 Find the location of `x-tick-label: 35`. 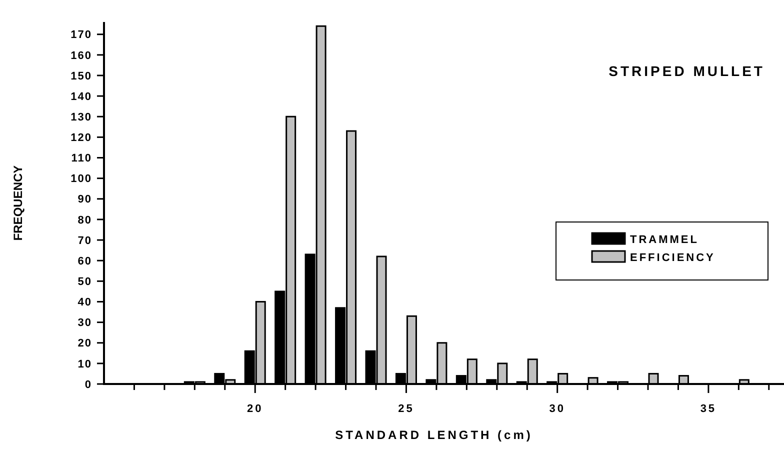

x-tick-label: 35 is located at coordinates (708, 409).